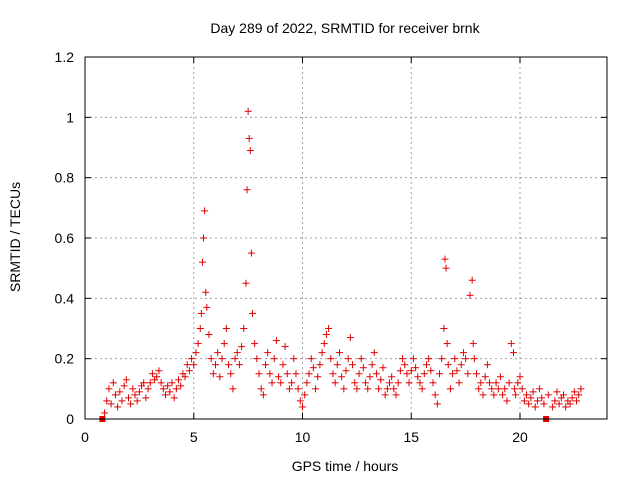 The height and width of the screenshot is (480, 640). What do you see at coordinates (411, 437) in the screenshot?
I see `x-tick-label: 15` at bounding box center [411, 437].